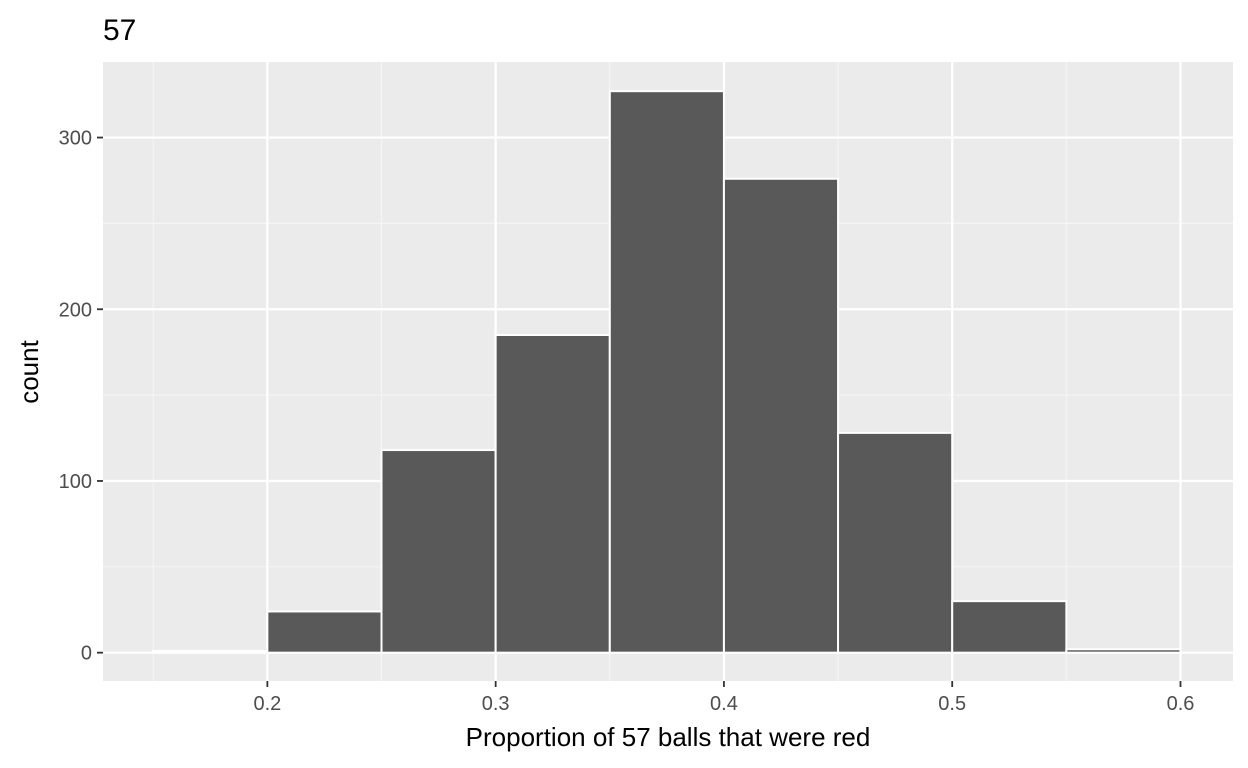  What do you see at coordinates (1181, 704) in the screenshot?
I see `x-tick-label: 0.6` at bounding box center [1181, 704].